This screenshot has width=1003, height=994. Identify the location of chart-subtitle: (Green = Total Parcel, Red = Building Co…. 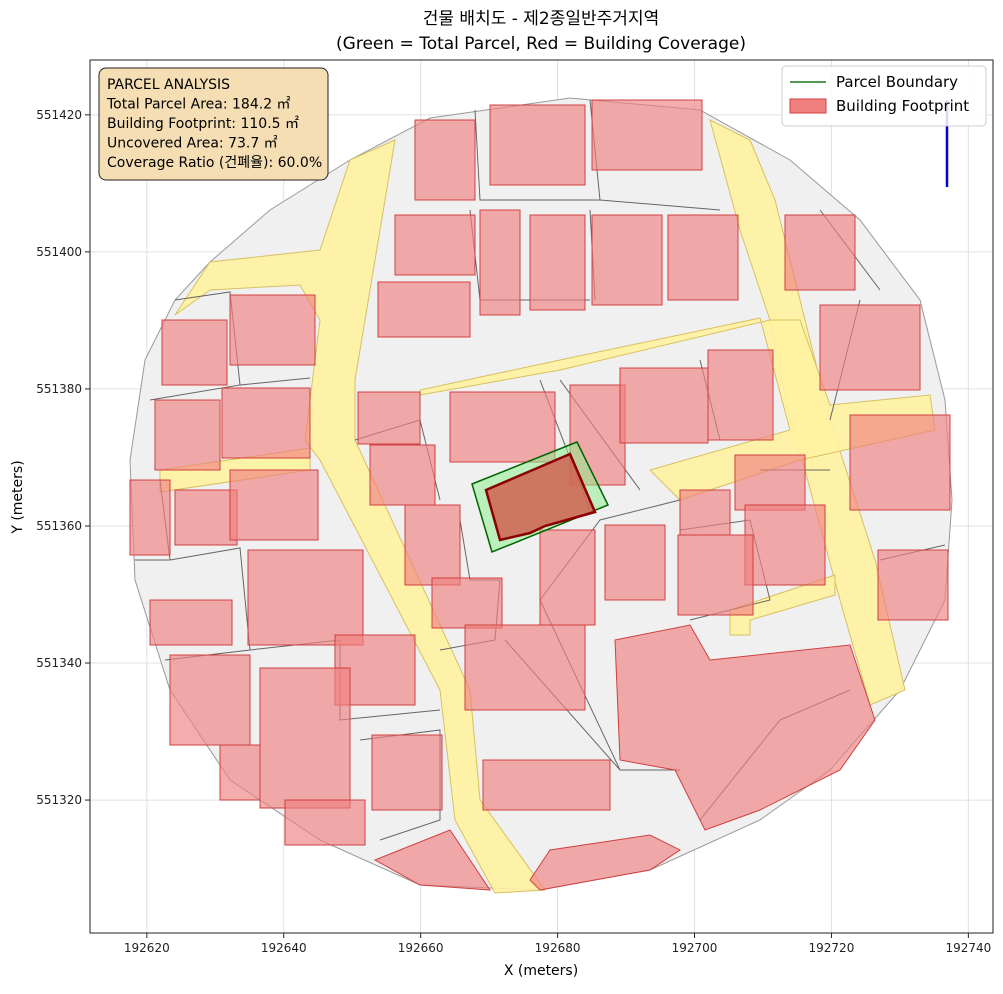
(541, 44).